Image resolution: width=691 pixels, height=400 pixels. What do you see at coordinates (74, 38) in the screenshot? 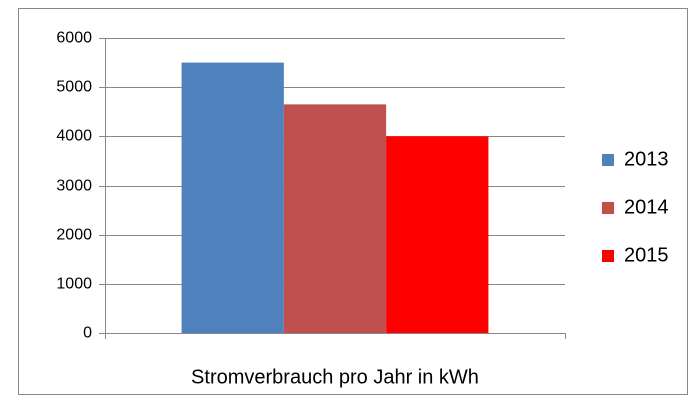
I see `y-tick-label: 6000` at bounding box center [74, 38].